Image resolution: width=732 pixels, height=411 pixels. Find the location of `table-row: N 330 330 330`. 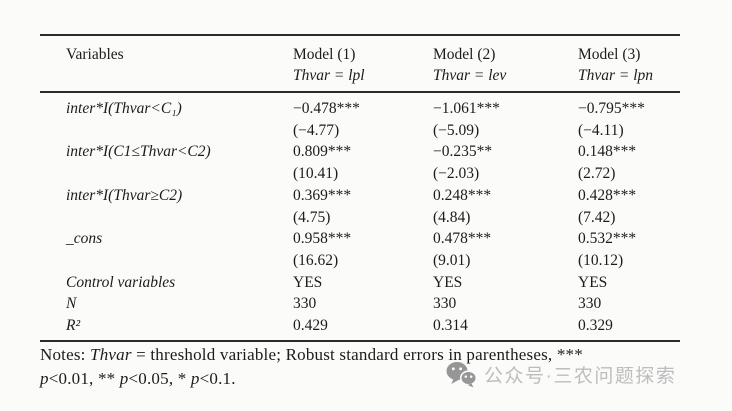

table-row: N 330 330 330 is located at coordinates (360, 304).